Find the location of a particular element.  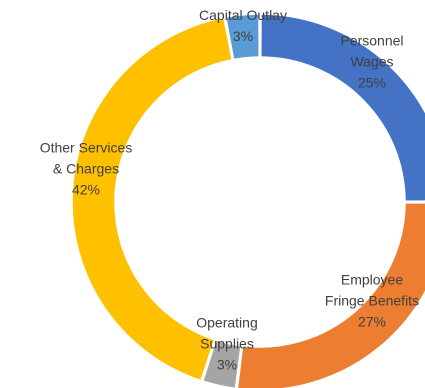

slice-name-label: & Charges is located at coordinates (86, 169).